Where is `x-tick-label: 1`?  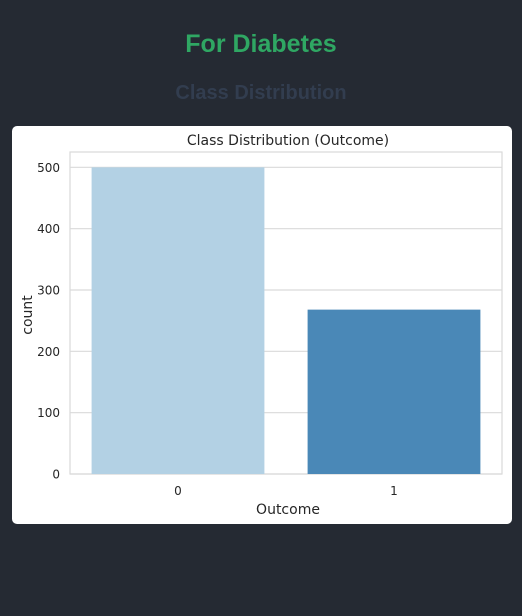
x-tick-label: 1 is located at coordinates (394, 491).